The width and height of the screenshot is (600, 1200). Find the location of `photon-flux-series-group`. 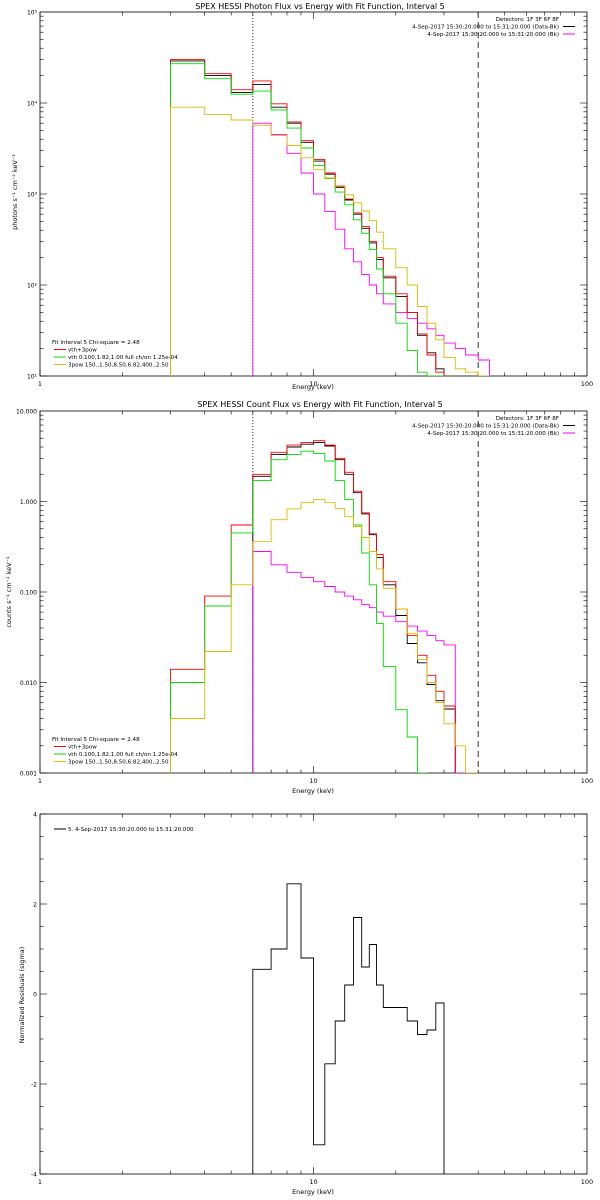

photon-flux-series-group is located at coordinates (330, 217).